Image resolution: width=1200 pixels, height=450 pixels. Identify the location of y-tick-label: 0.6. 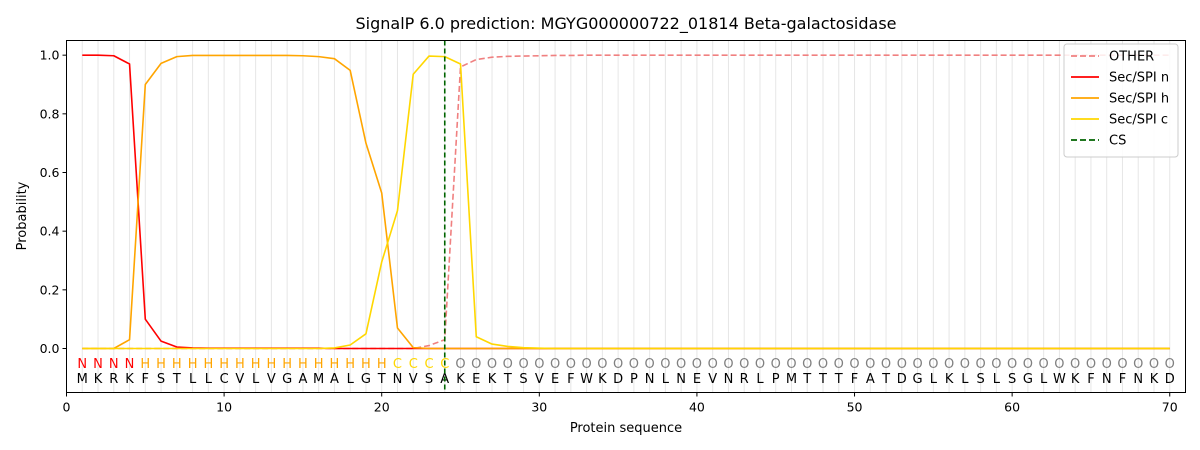
(50, 172).